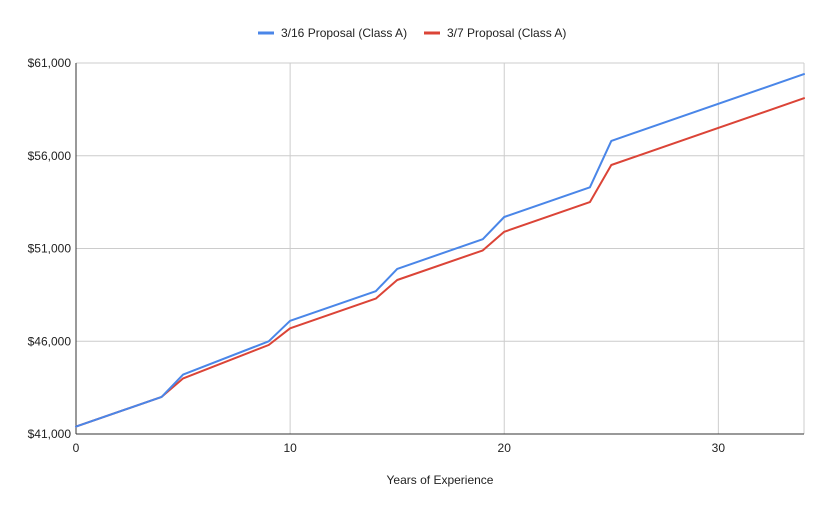 This screenshot has width=830, height=513. I want to click on legend-label-series-2: 3/7 Proposal (Class A), so click(506, 33).